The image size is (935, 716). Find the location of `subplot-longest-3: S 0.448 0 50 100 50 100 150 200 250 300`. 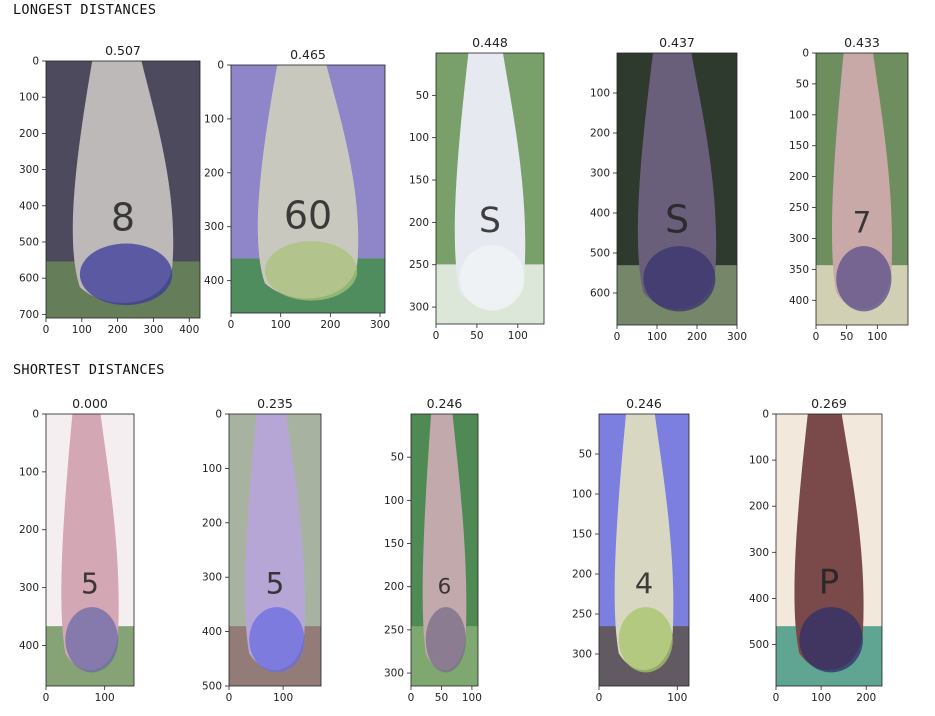

subplot-longest-3: S 0.448 0 50 100 50 100 150 200 250 300 is located at coordinates (477, 188).